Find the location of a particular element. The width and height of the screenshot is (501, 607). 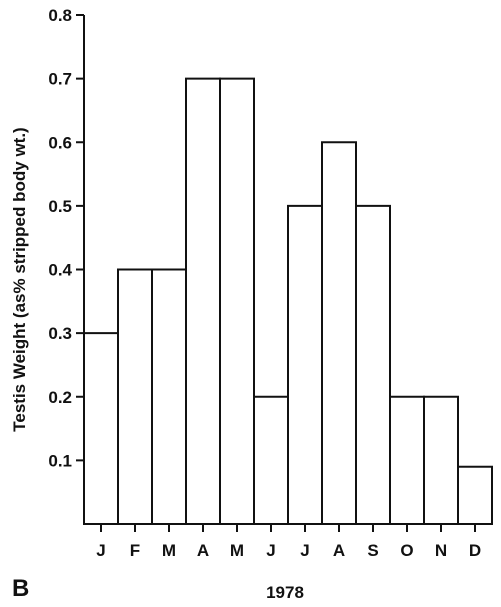

x-tick-label-2: F is located at coordinates (135, 550).